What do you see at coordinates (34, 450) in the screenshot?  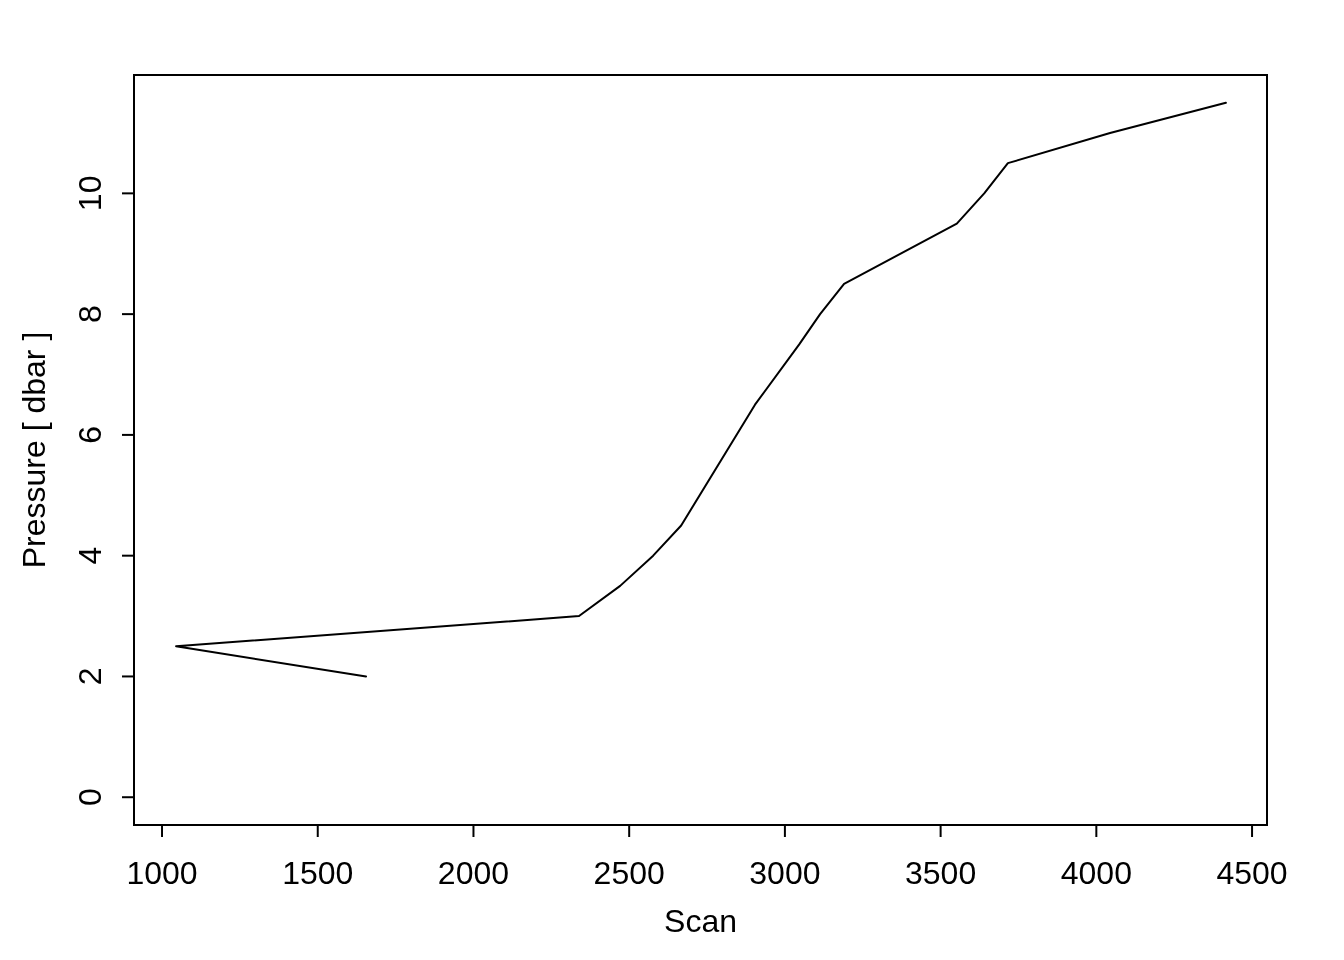 I see `y-axis-title: Pressure [ dbar ]` at bounding box center [34, 450].